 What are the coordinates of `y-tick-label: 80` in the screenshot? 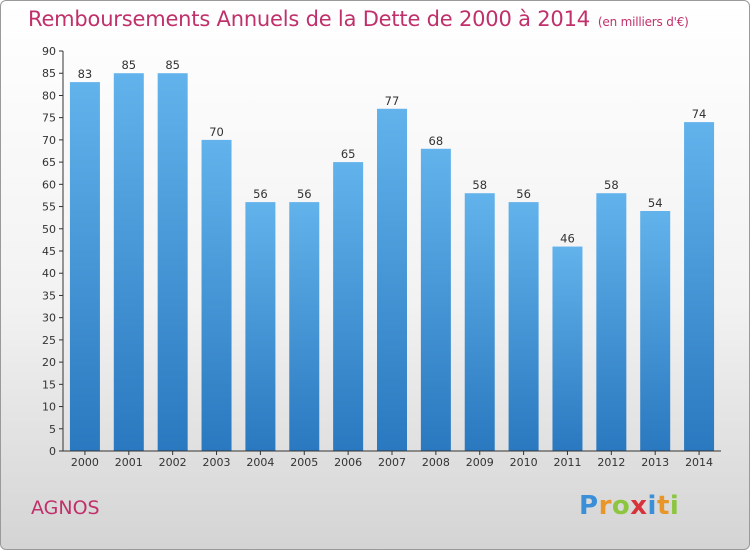 It's located at (49, 95).